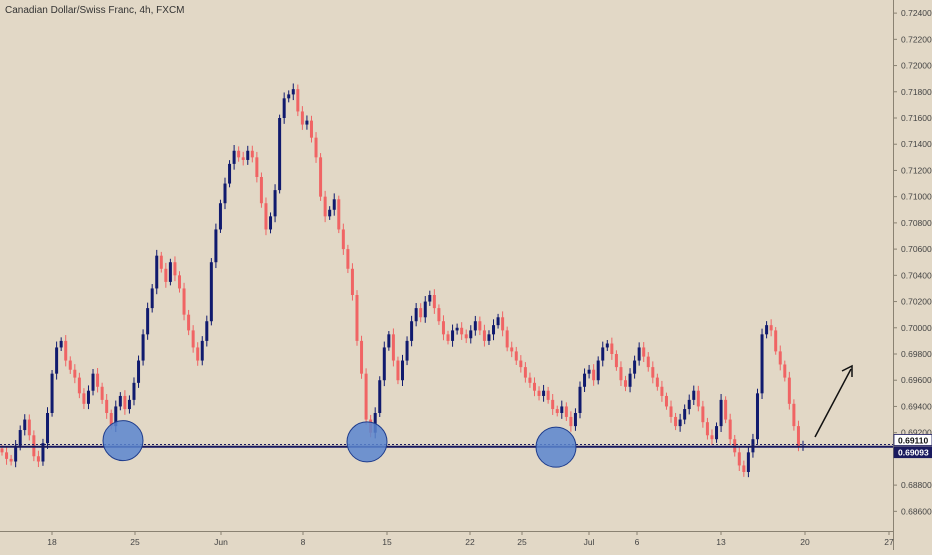 The width and height of the screenshot is (932, 555). Describe the element at coordinates (916, 485) in the screenshot. I see `y-tick-label-17: 0.68800` at that location.